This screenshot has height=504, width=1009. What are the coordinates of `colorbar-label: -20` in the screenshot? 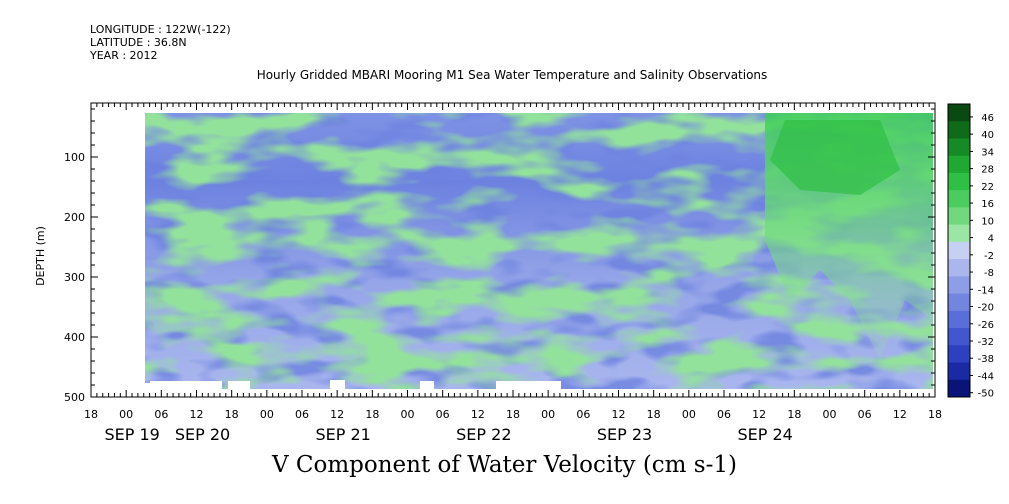 It's located at (986, 308).